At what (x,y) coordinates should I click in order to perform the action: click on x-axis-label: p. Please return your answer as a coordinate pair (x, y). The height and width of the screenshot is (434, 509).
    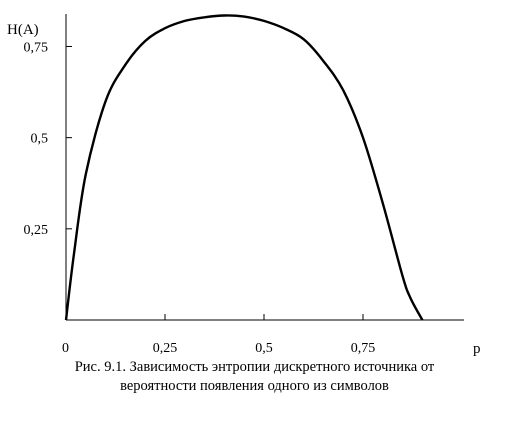
    Looking at the image, I should click on (477, 349).